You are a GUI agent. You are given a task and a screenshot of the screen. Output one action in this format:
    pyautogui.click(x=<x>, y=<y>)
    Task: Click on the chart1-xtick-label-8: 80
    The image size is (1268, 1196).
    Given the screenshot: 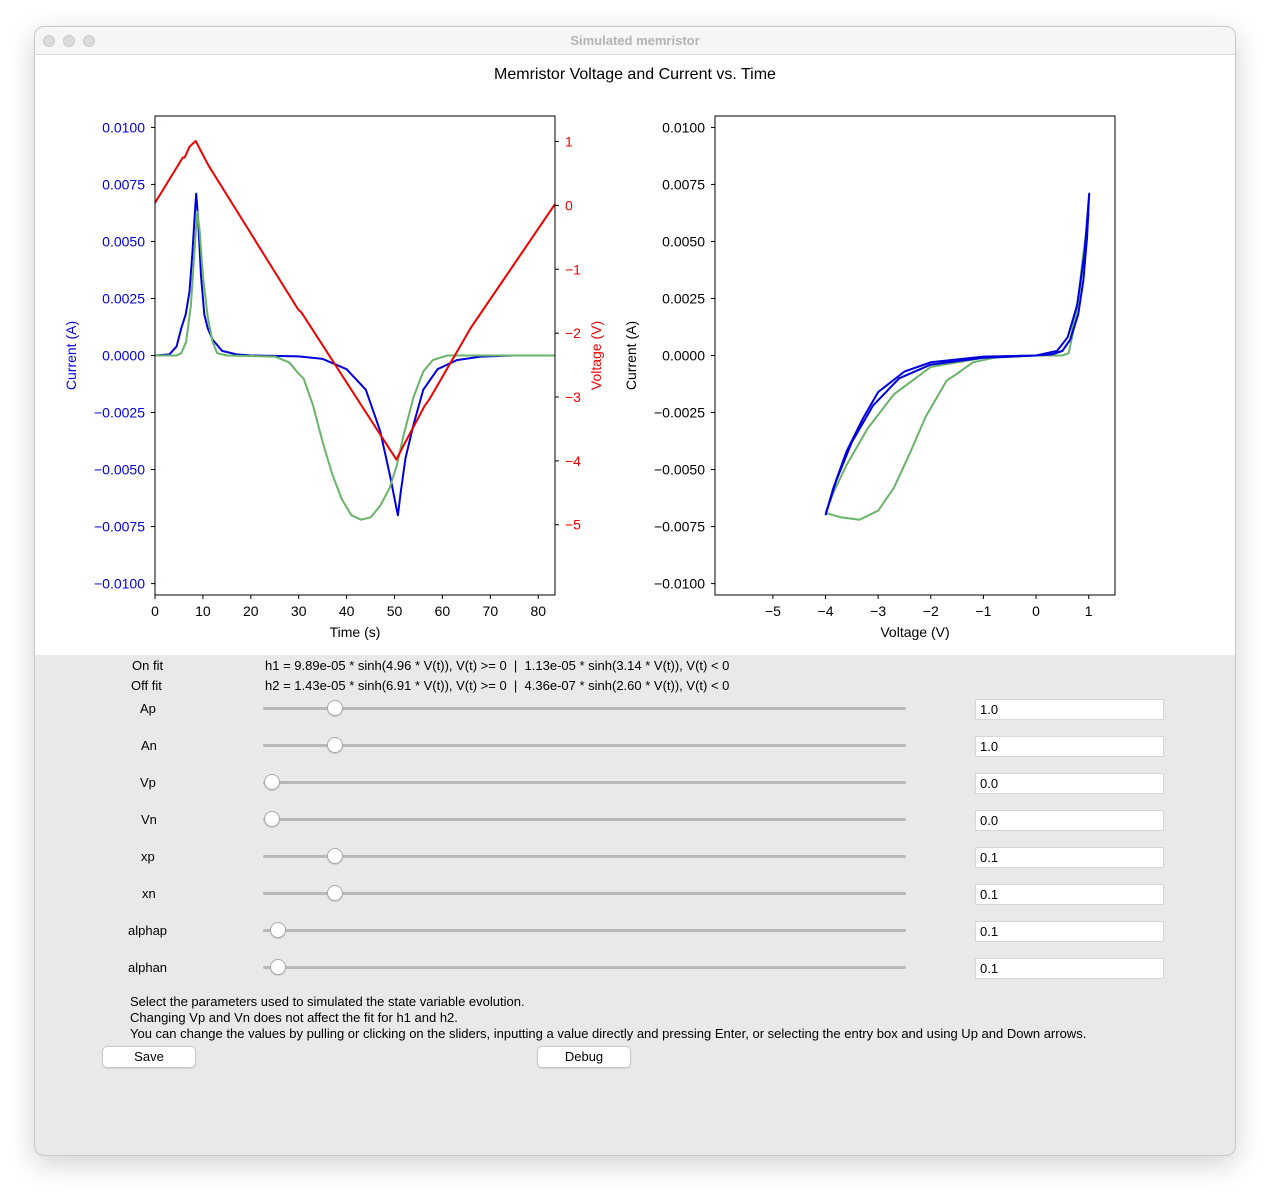 What is the action you would take?
    pyautogui.click(x=538, y=611)
    